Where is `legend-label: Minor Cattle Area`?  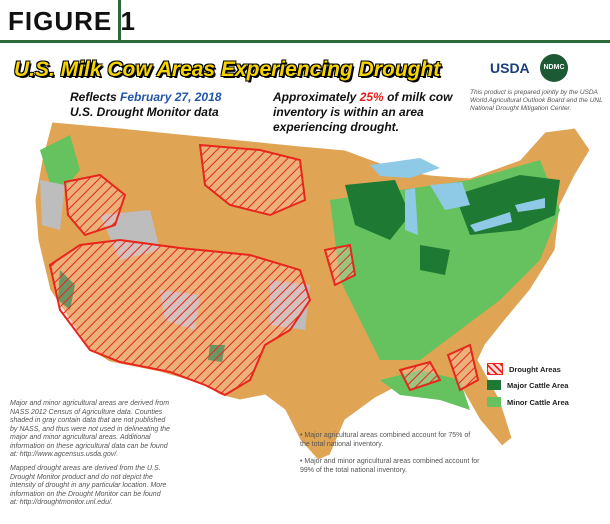 legend-label: Minor Cattle Area is located at coordinates (538, 402).